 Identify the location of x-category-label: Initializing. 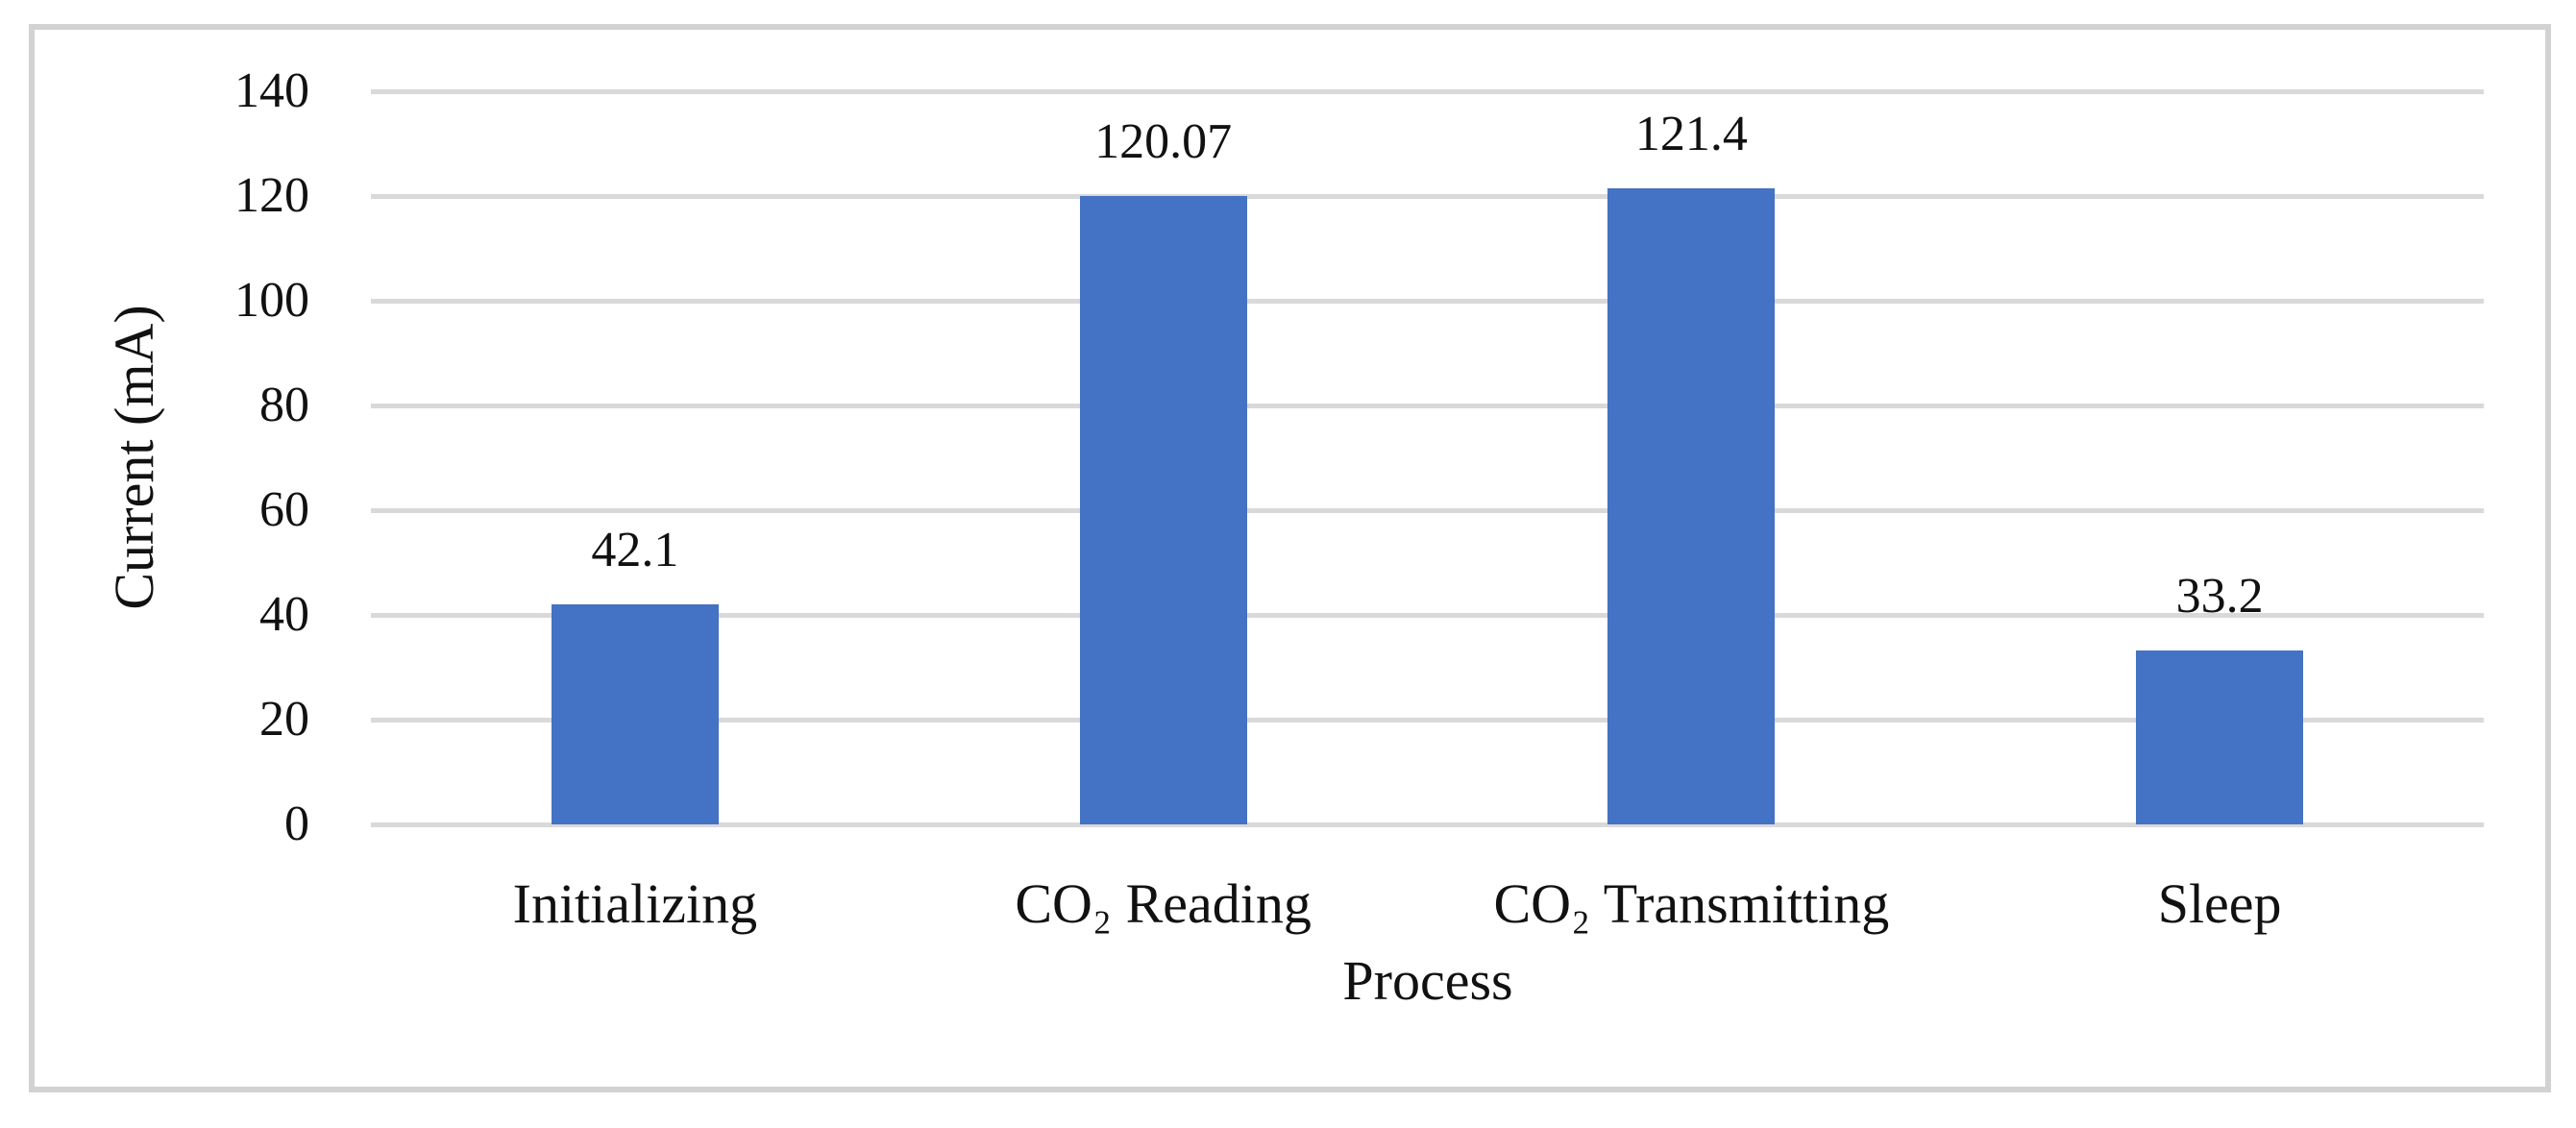
(635, 903).